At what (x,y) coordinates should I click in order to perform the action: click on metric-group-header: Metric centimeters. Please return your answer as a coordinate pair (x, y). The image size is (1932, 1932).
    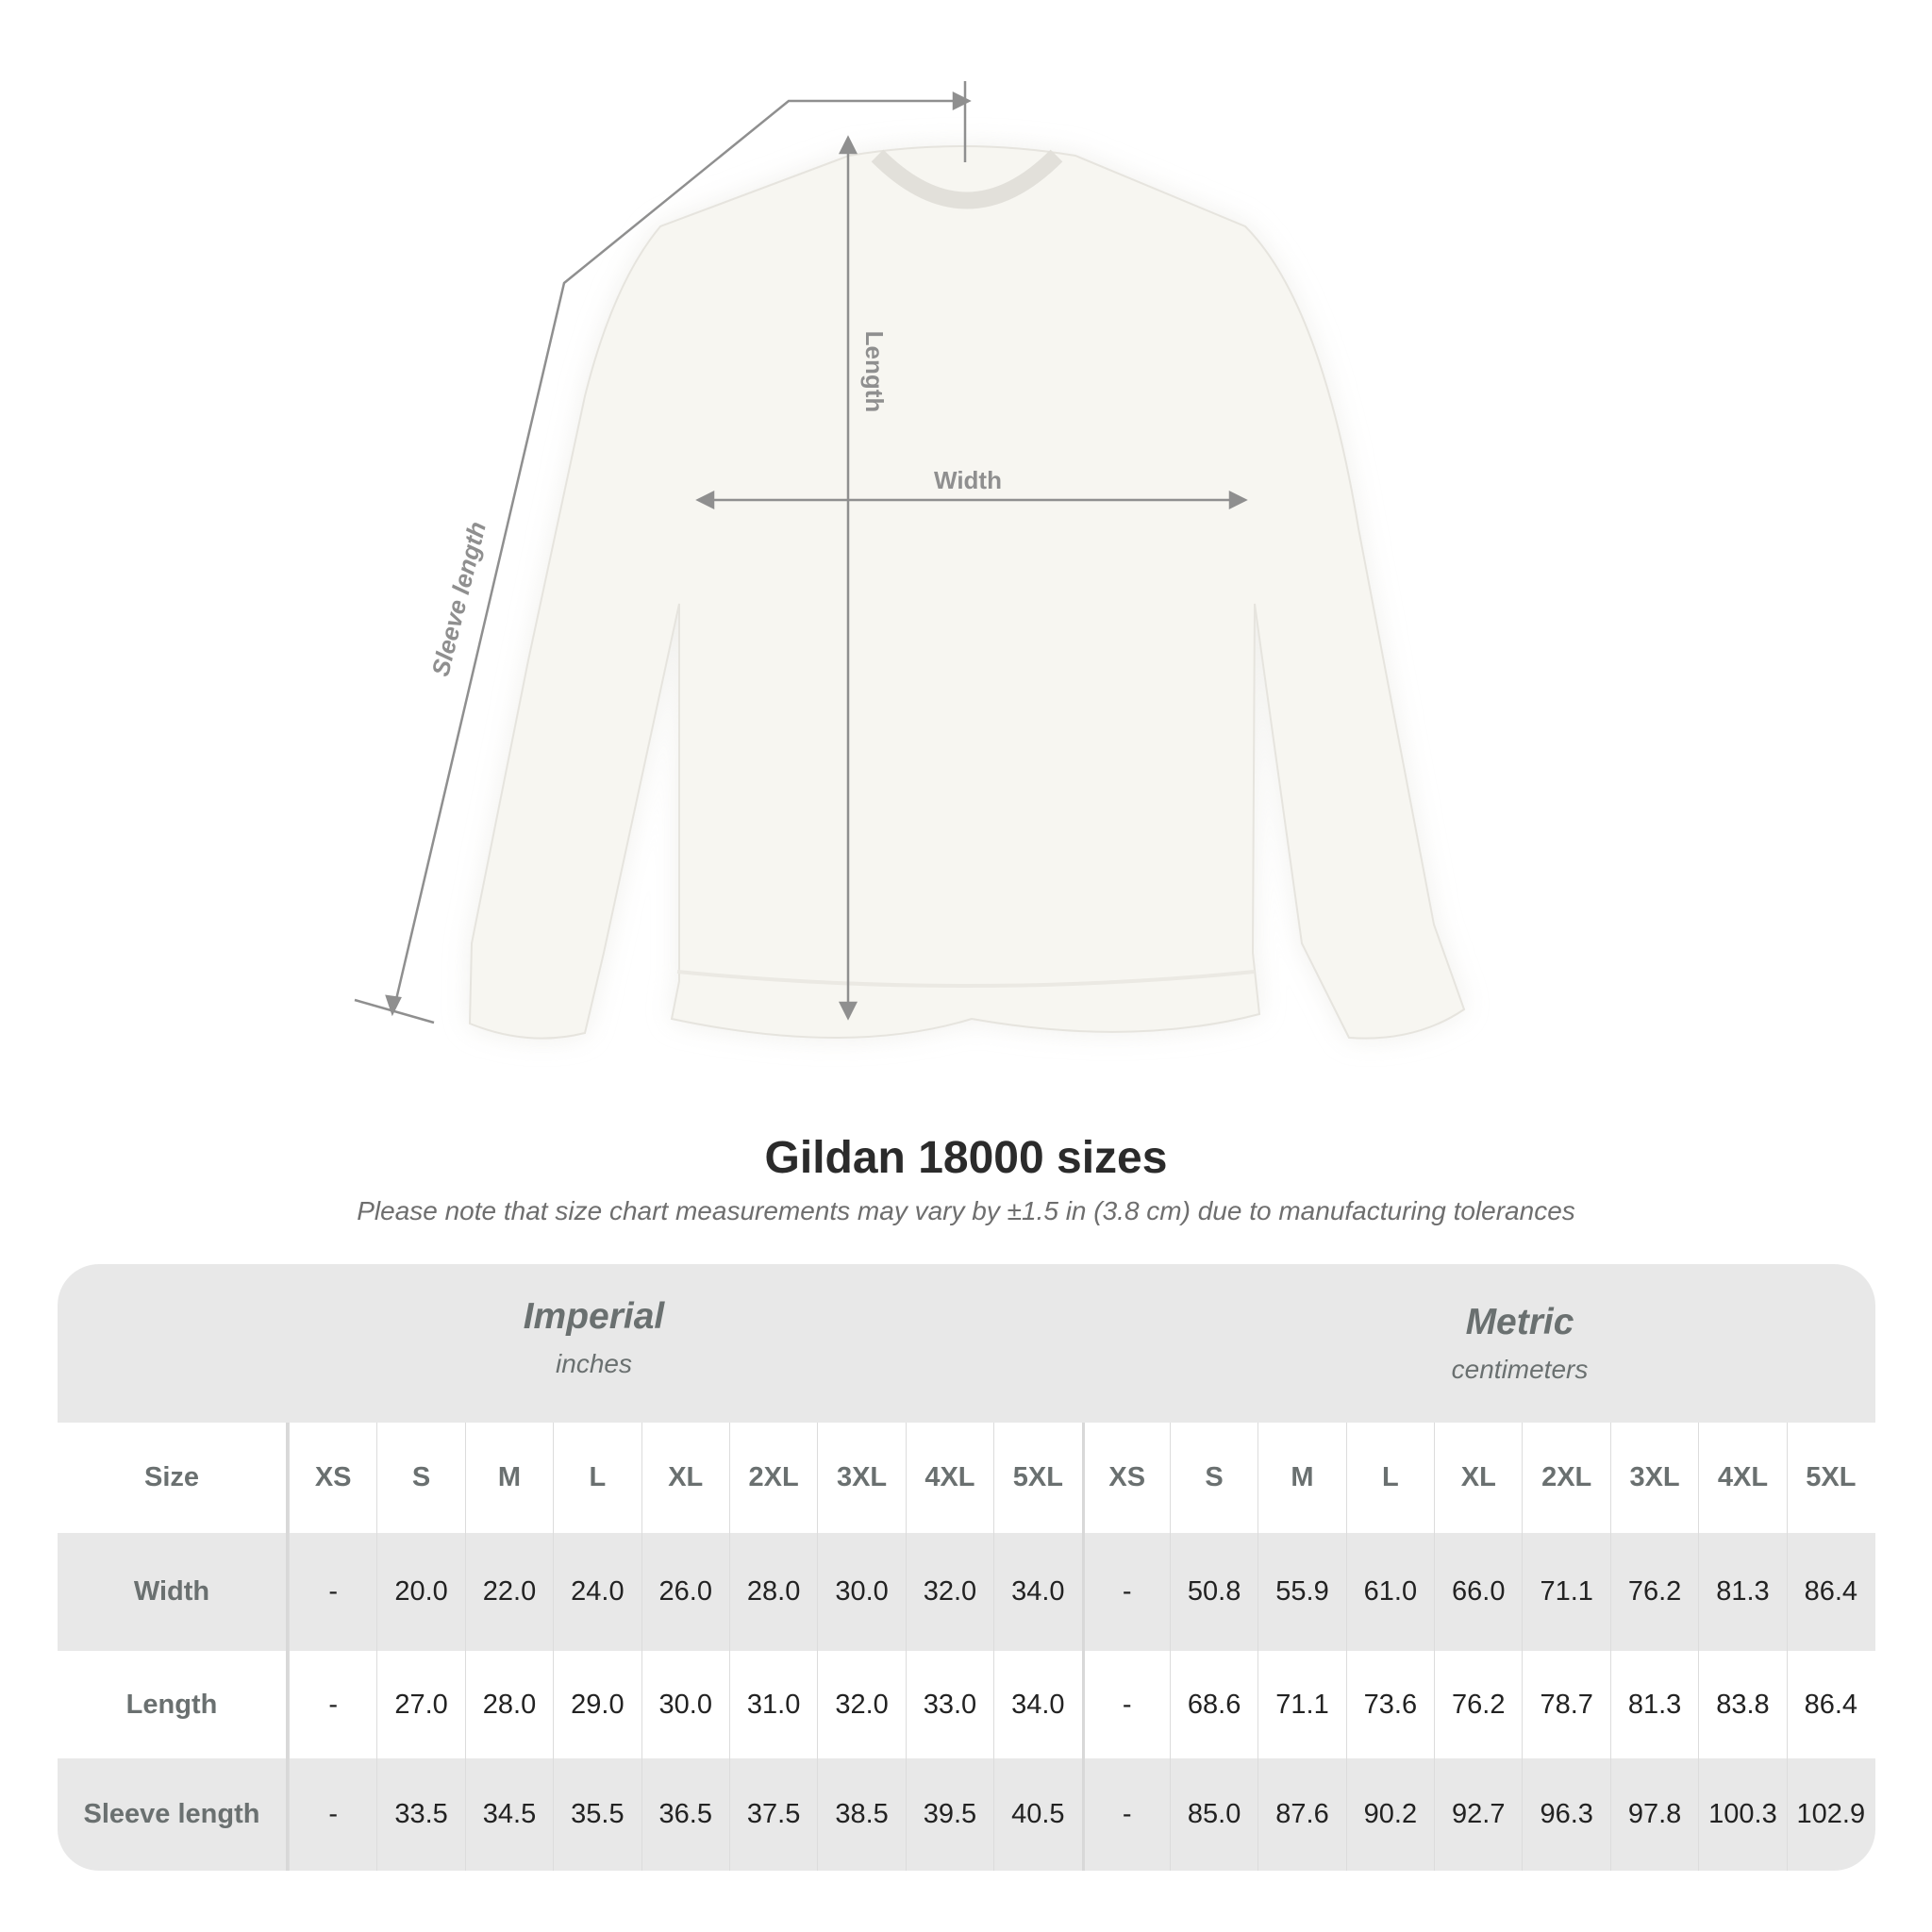
    Looking at the image, I should click on (1508, 1343).